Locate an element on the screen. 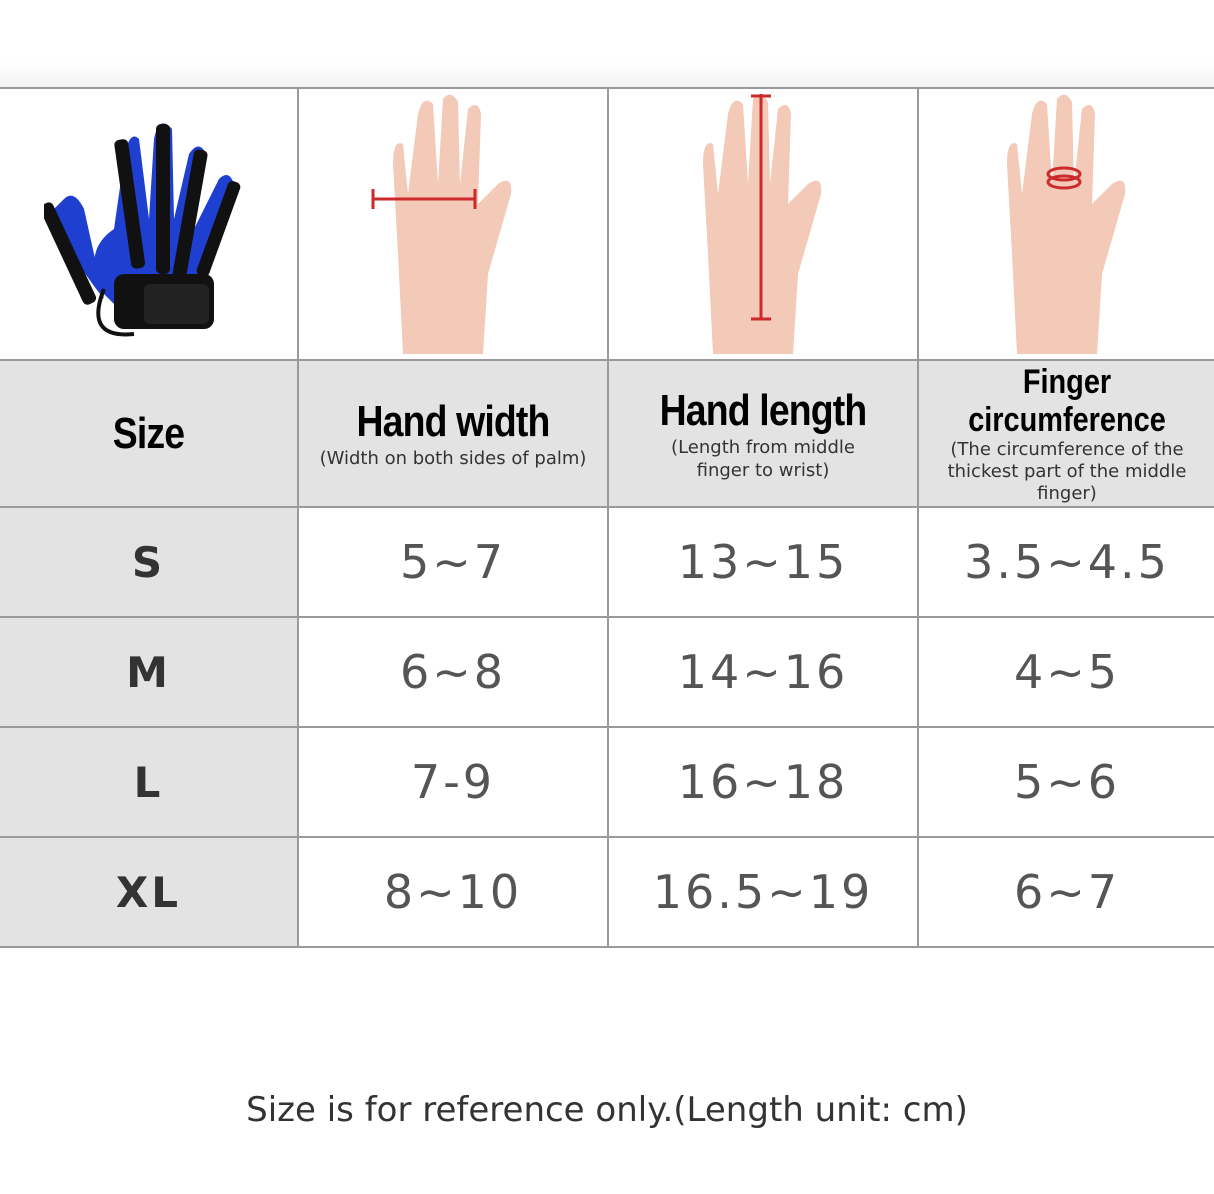 The image size is (1214, 1194). table-row: L 7-9 16~18 5~6 is located at coordinates (607, 782).